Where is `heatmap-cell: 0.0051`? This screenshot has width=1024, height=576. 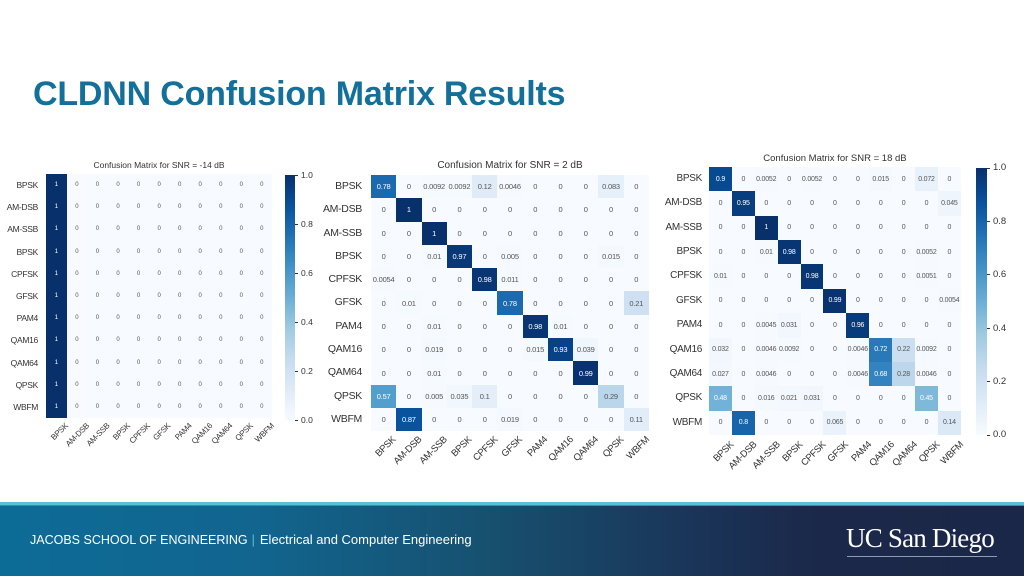
heatmap-cell: 0.0051 is located at coordinates (926, 276).